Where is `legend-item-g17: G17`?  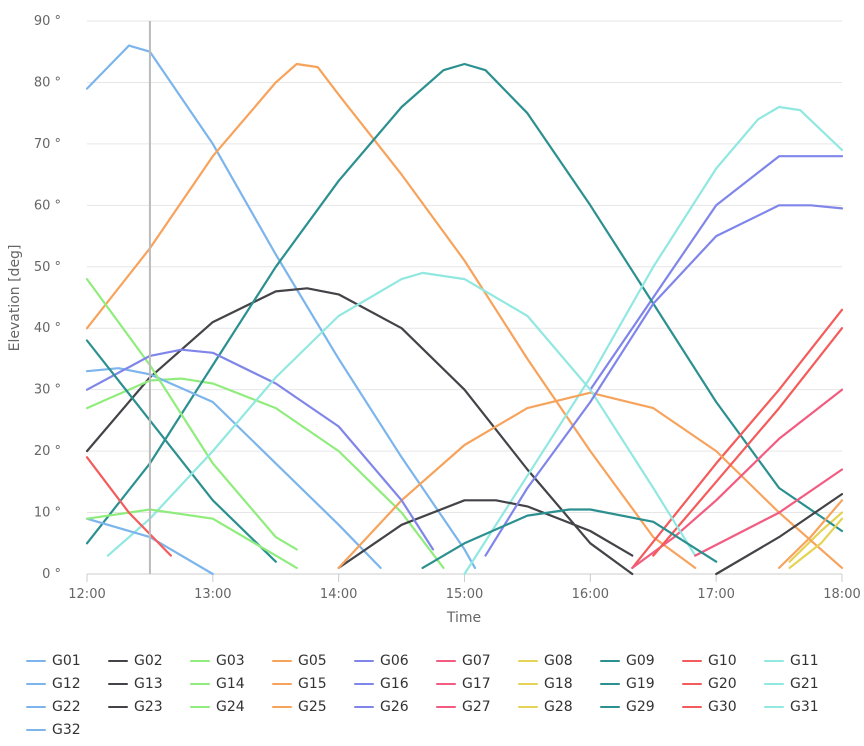 legend-item-g17: G17 is located at coordinates (463, 684).